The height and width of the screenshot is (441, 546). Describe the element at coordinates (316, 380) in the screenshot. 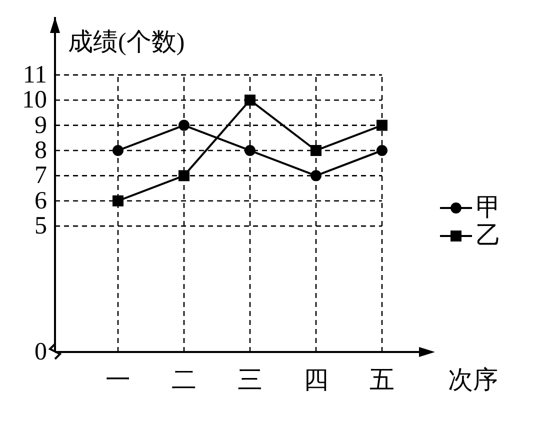

I see `x-tick-label: 四` at that location.